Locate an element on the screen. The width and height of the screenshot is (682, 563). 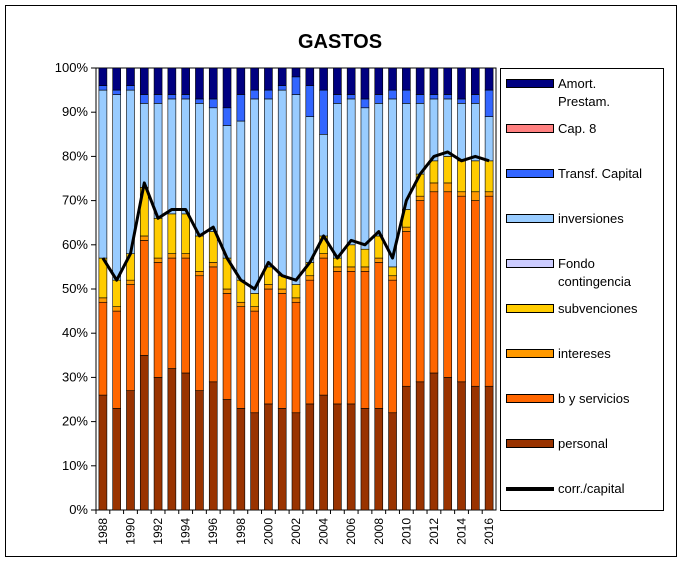
y-tick-label: 90% is located at coordinates (75, 111).